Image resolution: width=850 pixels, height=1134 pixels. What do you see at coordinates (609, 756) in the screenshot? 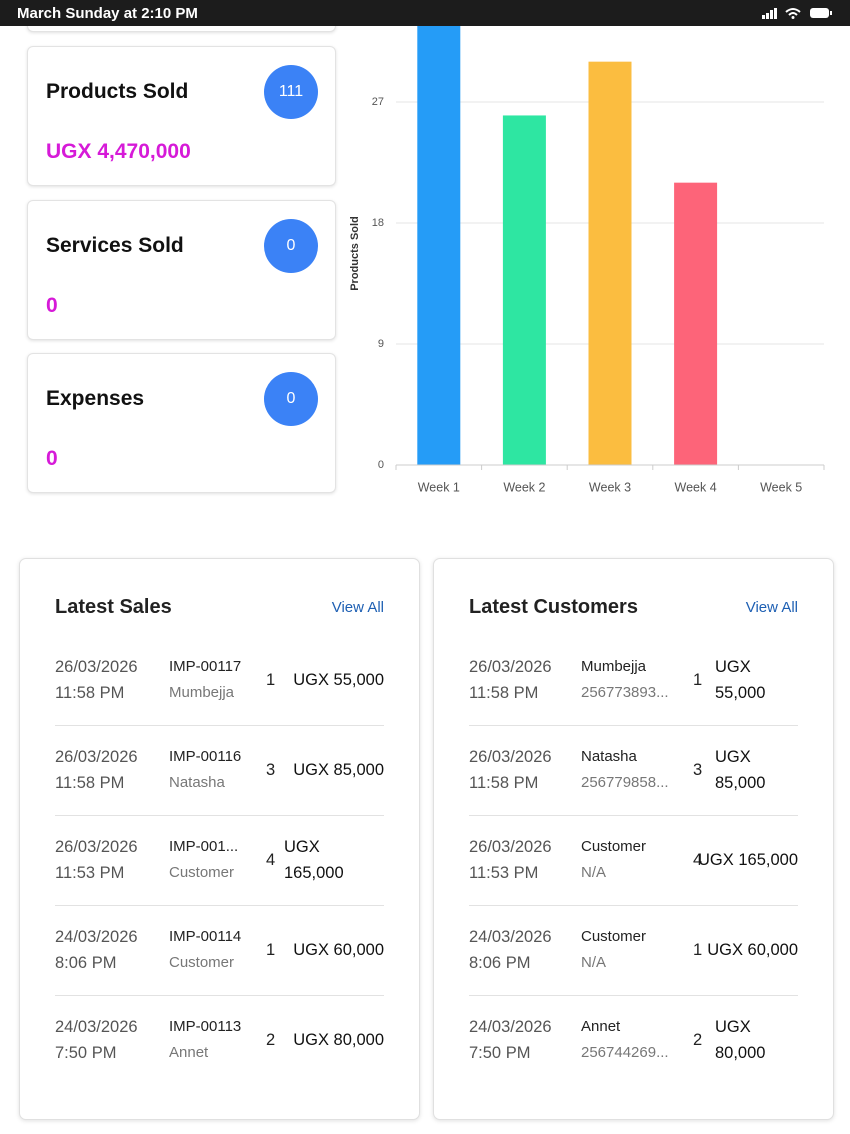
I see `row-ref: Natasha` at bounding box center [609, 756].